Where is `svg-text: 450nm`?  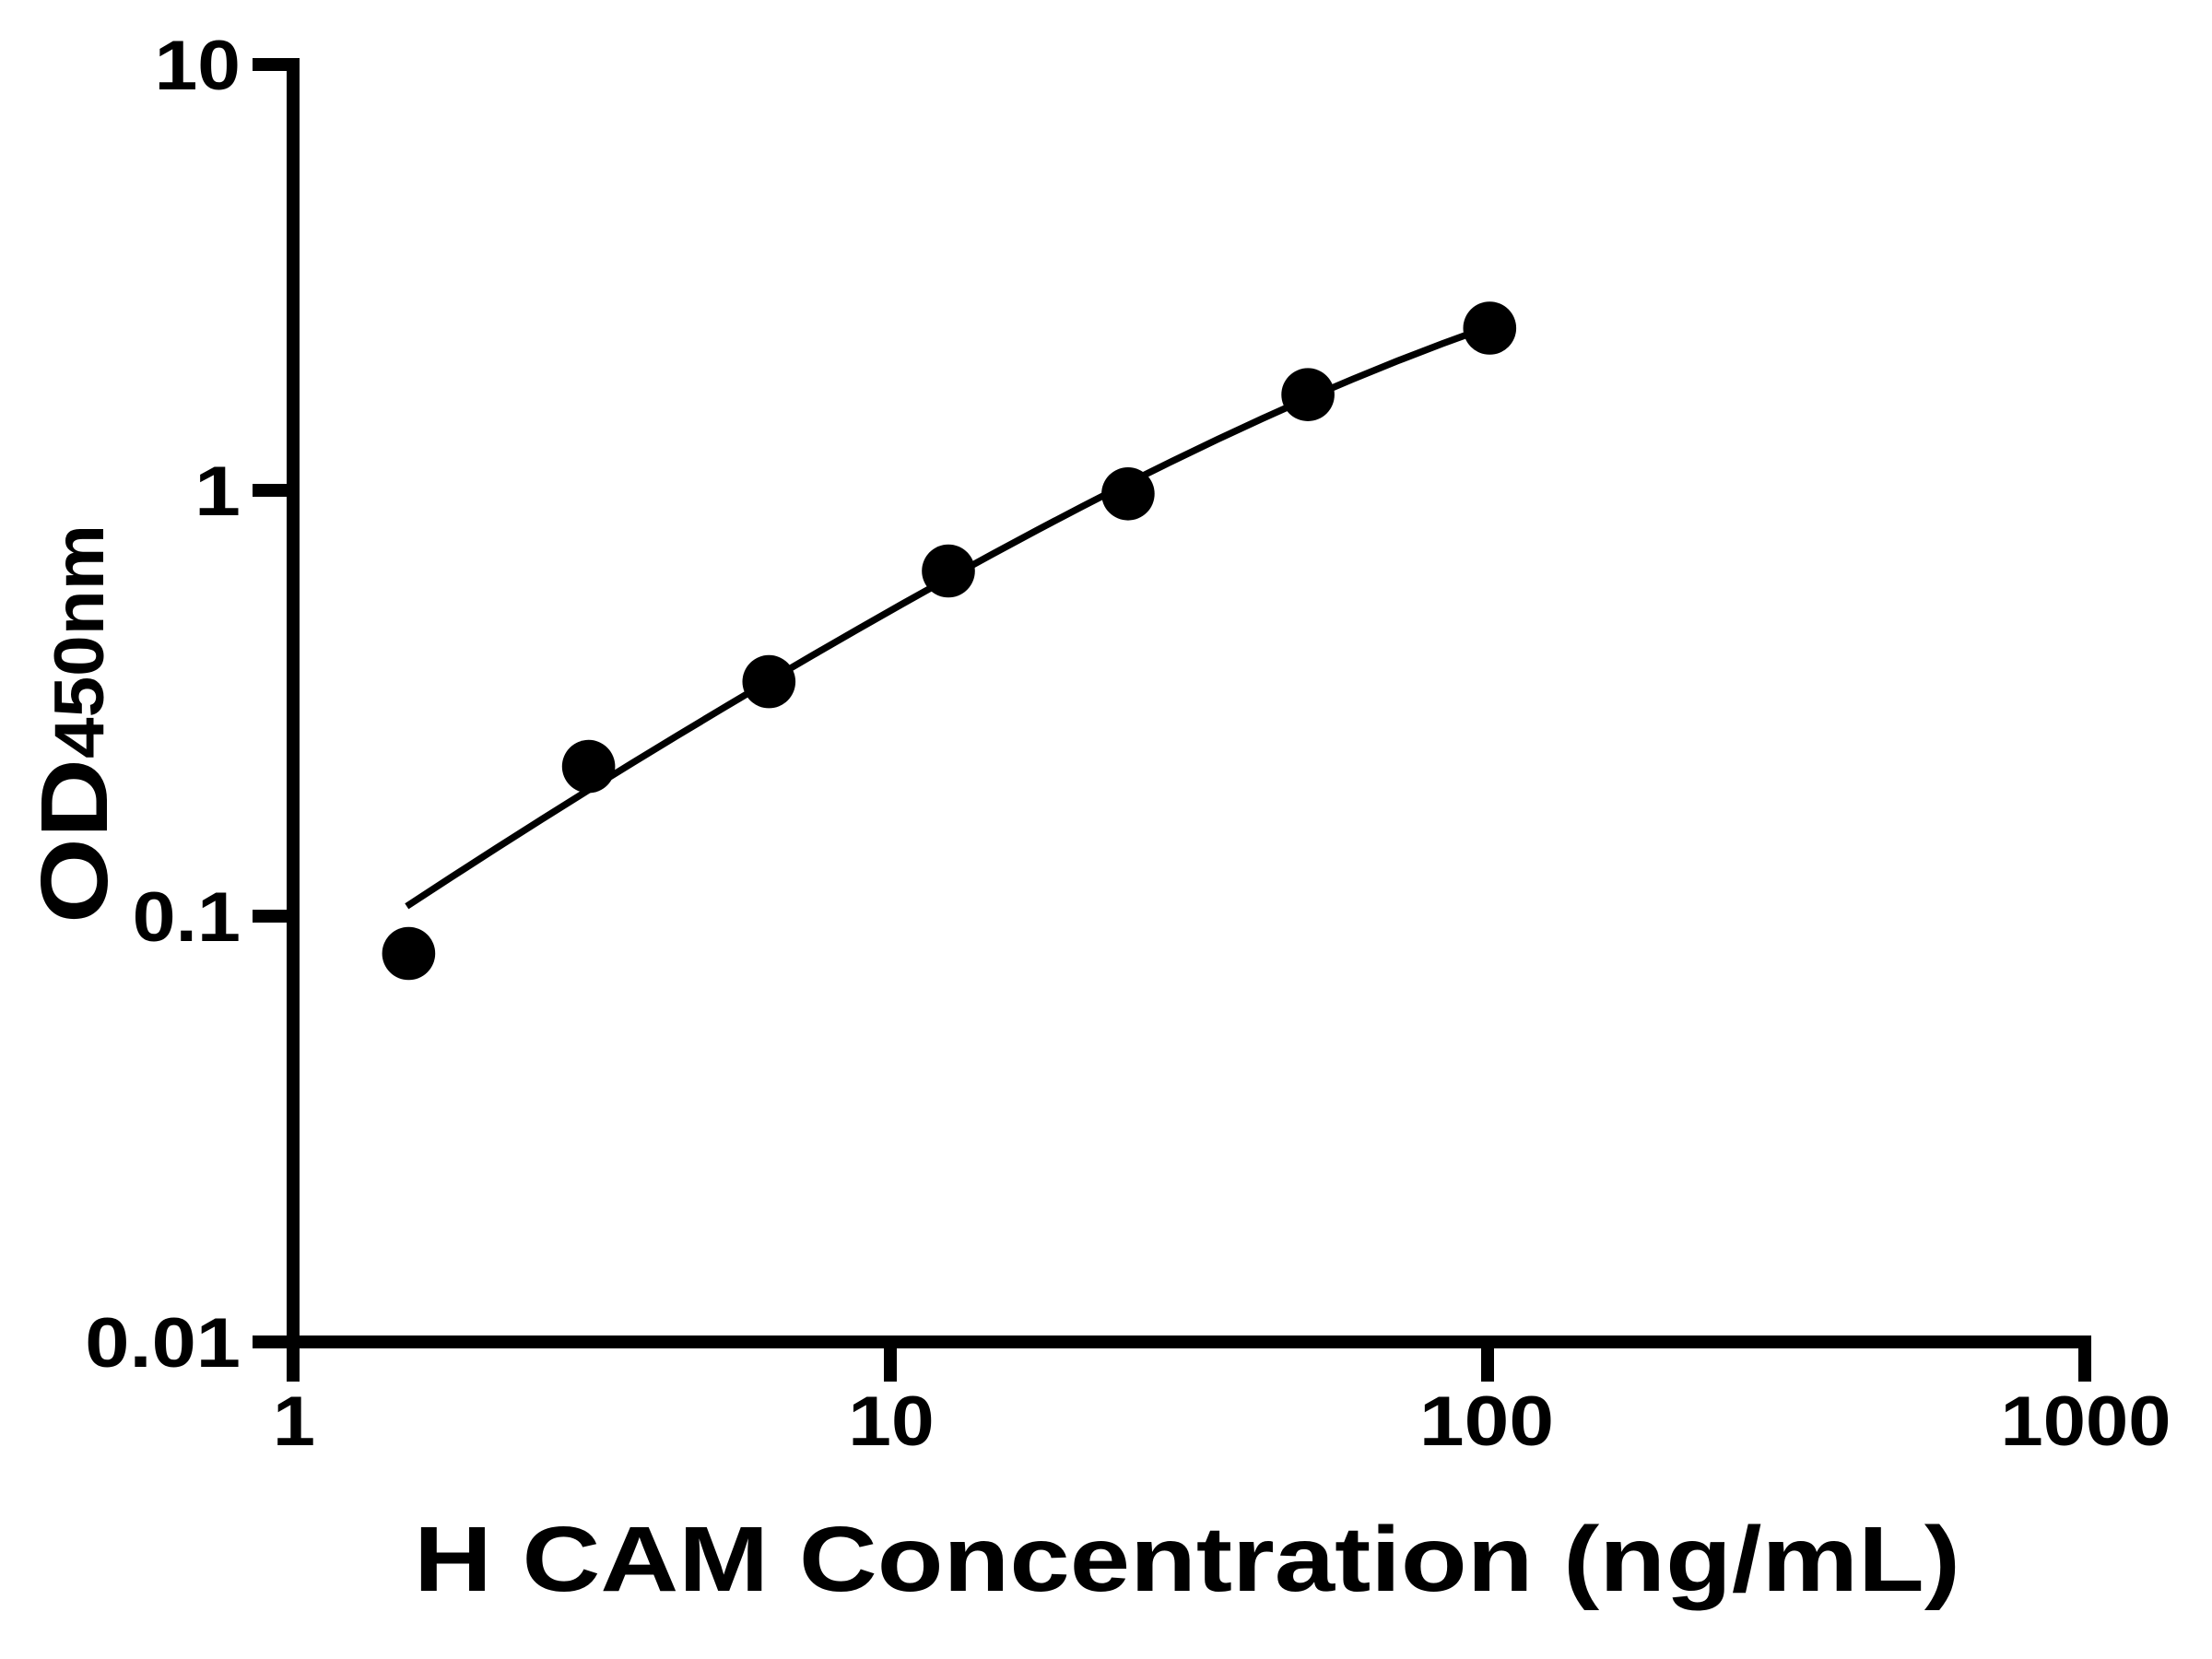 svg-text: 450nm is located at coordinates (80, 641).